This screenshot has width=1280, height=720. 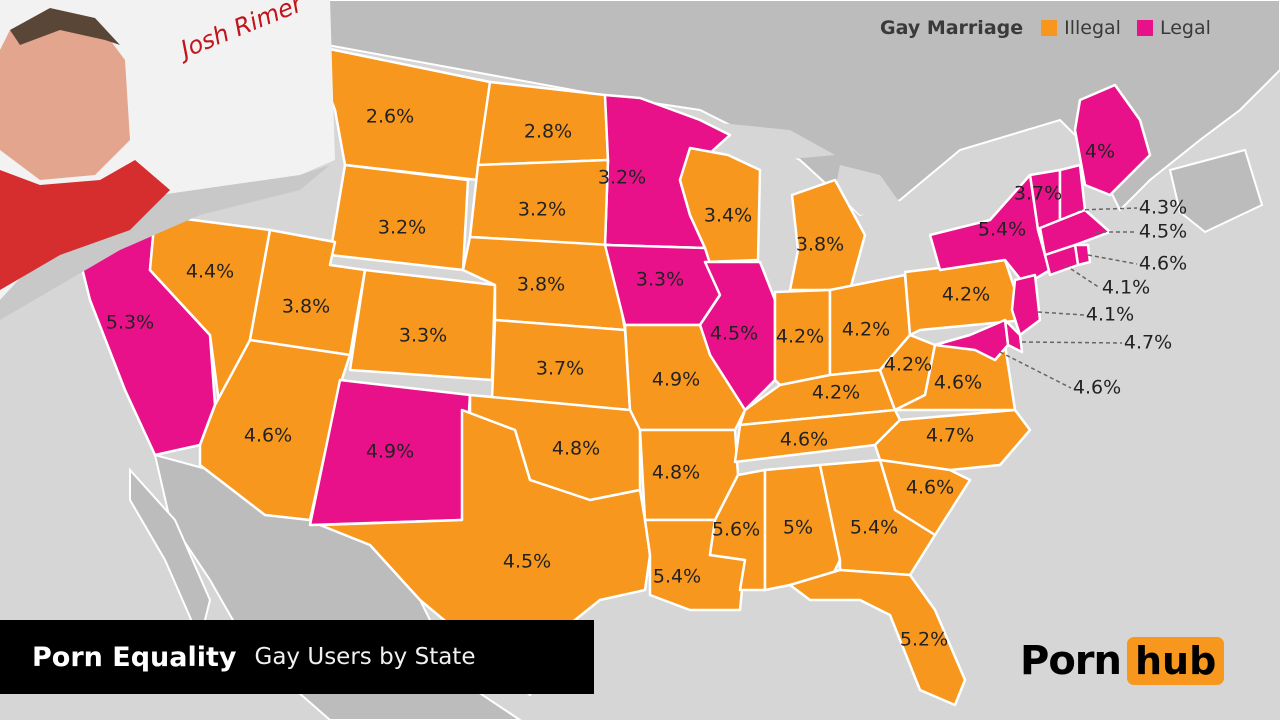 What do you see at coordinates (1107, 209) in the screenshot?
I see `leader-line-new-hampshire` at bounding box center [1107, 209].